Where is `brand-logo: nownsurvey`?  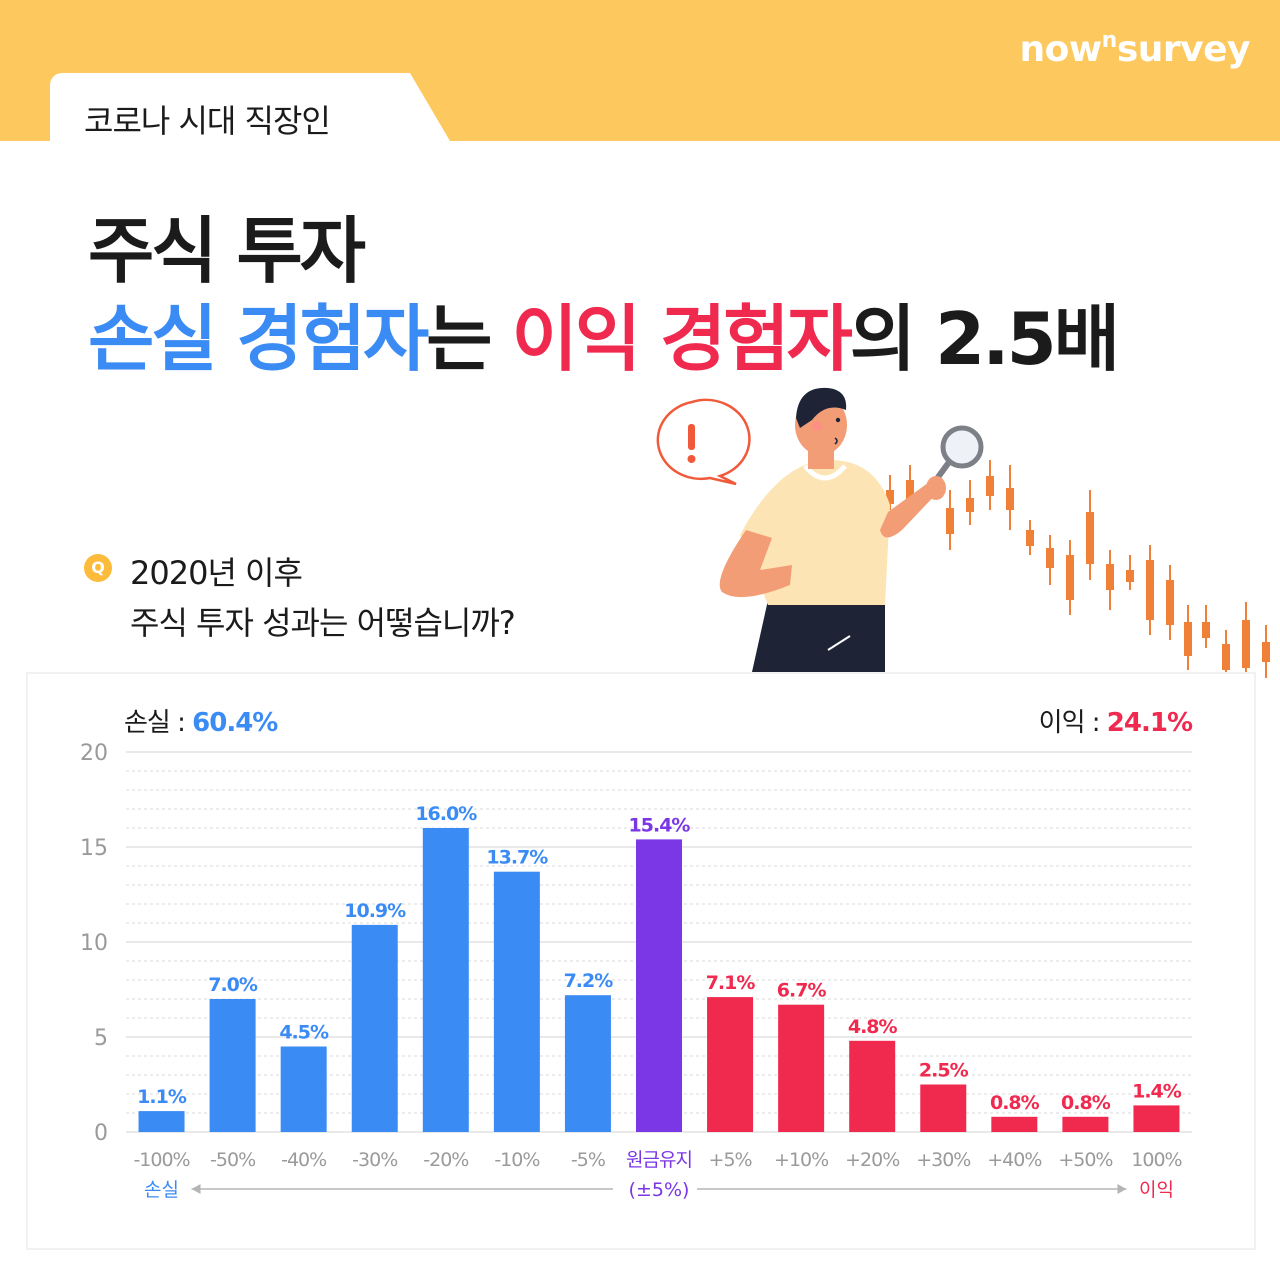 brand-logo: nownsurvey is located at coordinates (1135, 49).